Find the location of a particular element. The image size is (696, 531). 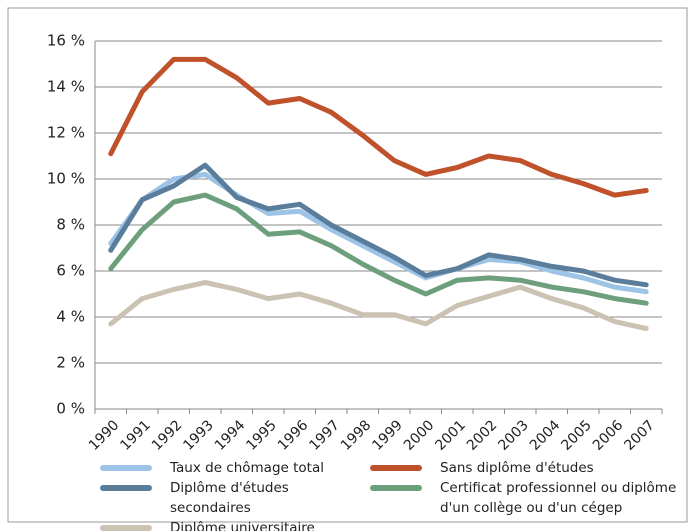

y-tick-label: 10 % is located at coordinates (66, 179).